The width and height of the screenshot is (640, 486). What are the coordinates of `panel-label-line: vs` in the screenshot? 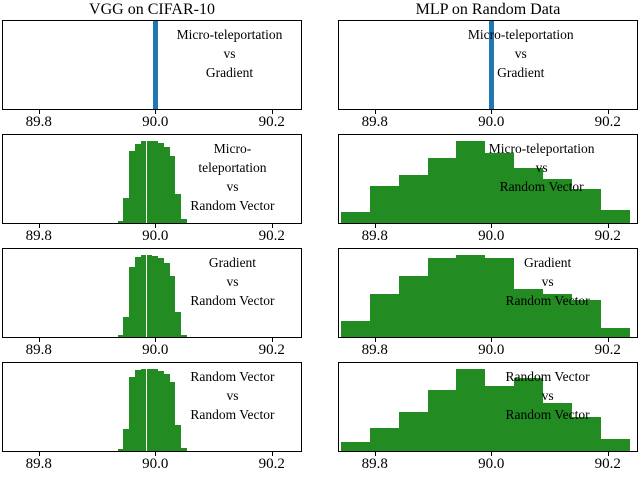 It's located at (520, 54).